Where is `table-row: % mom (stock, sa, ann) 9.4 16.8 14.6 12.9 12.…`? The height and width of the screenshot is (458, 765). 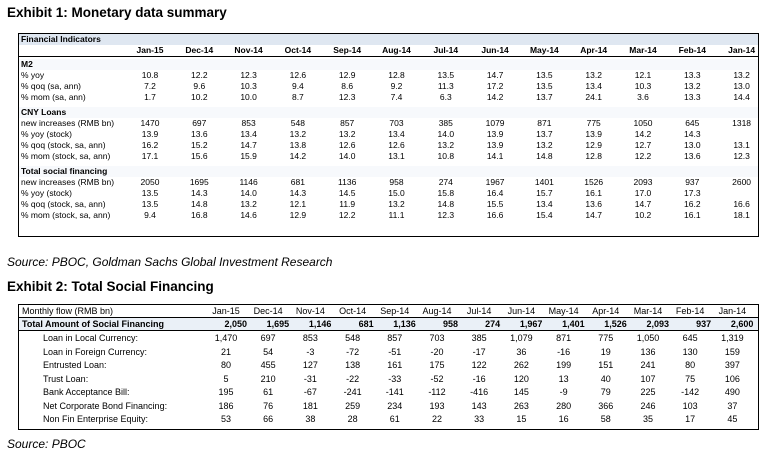 table-row: % mom (stock, sa, ann) 9.4 16.8 14.6 12.9 12.… is located at coordinates (388, 215).